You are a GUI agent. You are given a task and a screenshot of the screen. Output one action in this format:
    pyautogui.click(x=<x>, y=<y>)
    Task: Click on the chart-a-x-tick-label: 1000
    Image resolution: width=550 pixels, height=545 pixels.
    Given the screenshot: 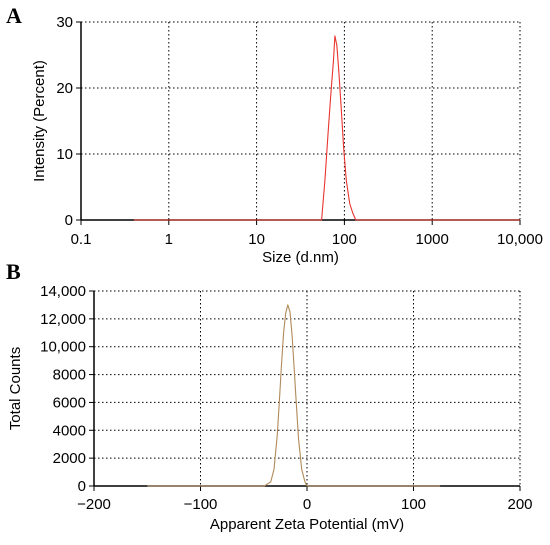 What is the action you would take?
    pyautogui.click(x=432, y=239)
    